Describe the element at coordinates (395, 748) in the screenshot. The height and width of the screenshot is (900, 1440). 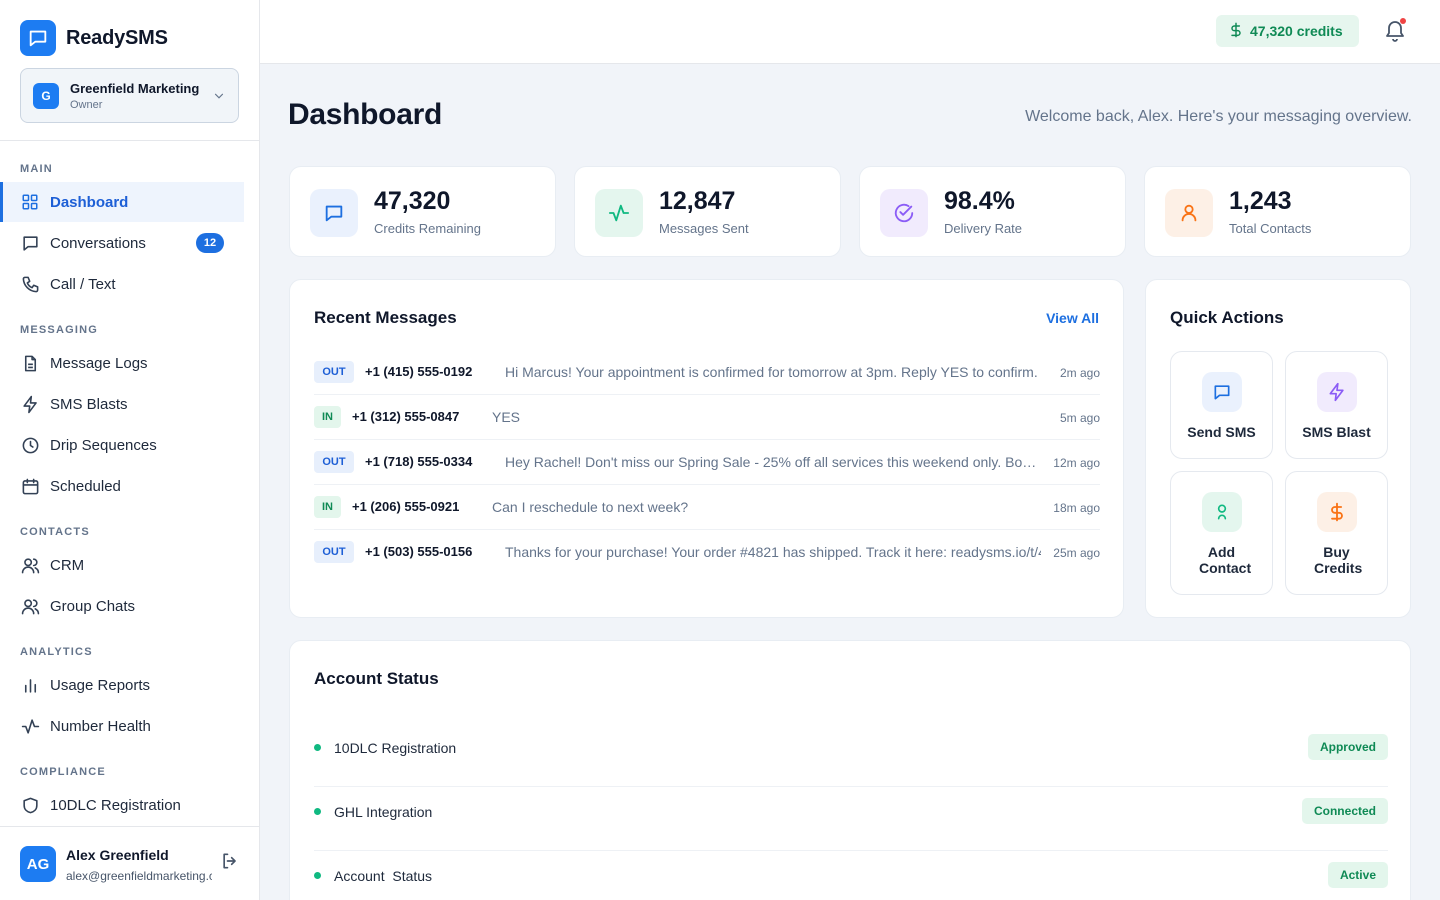
I see `status-name: 10DLC Registration` at that location.